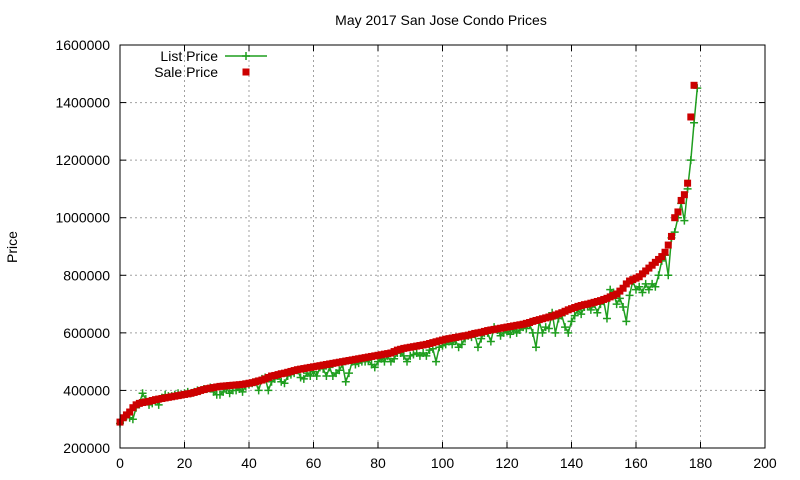  Describe the element at coordinates (701, 463) in the screenshot. I see `x-tick-label: 180` at that location.